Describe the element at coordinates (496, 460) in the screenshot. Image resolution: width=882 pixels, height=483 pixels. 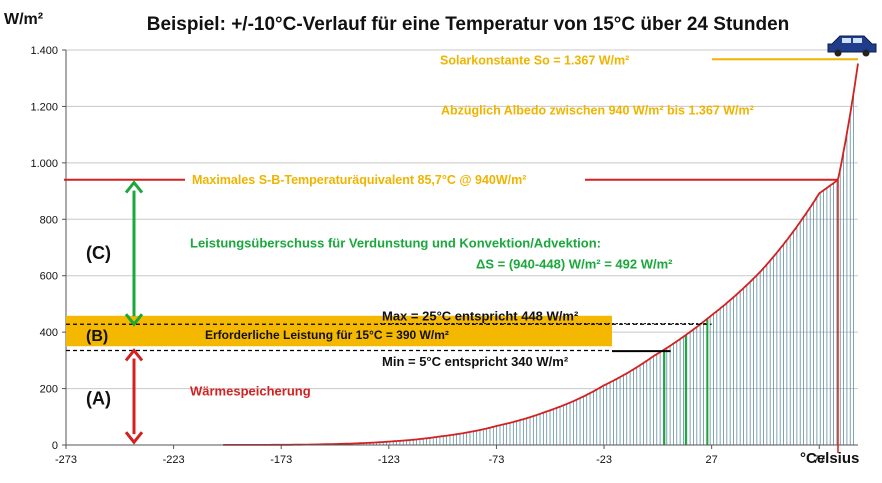
I see `x-tick-label: -73` at that location.